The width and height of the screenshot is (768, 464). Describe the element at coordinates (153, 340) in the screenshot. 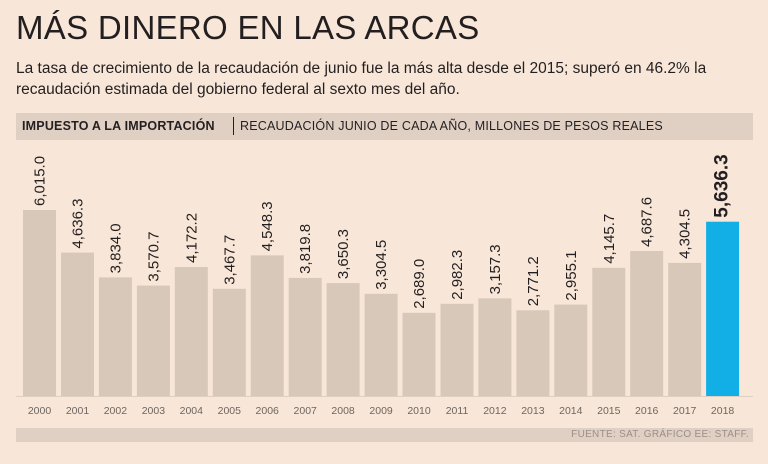

I see `bar-2003` at that location.